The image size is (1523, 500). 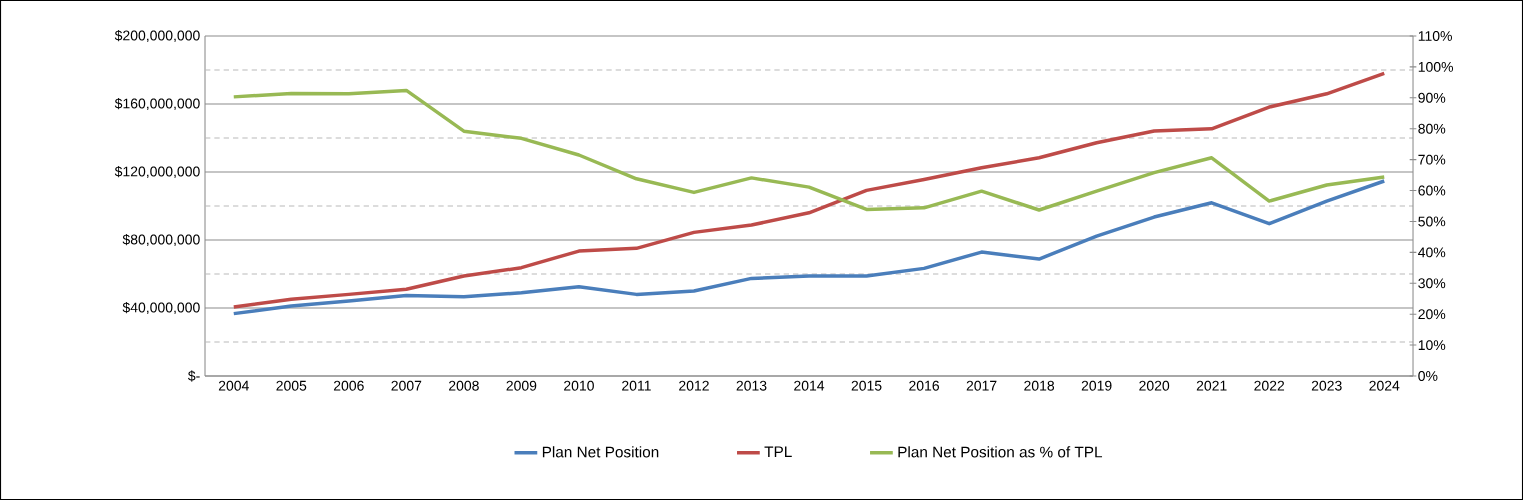 What do you see at coordinates (233, 385) in the screenshot?
I see `x-tick-label: 2004` at bounding box center [233, 385].